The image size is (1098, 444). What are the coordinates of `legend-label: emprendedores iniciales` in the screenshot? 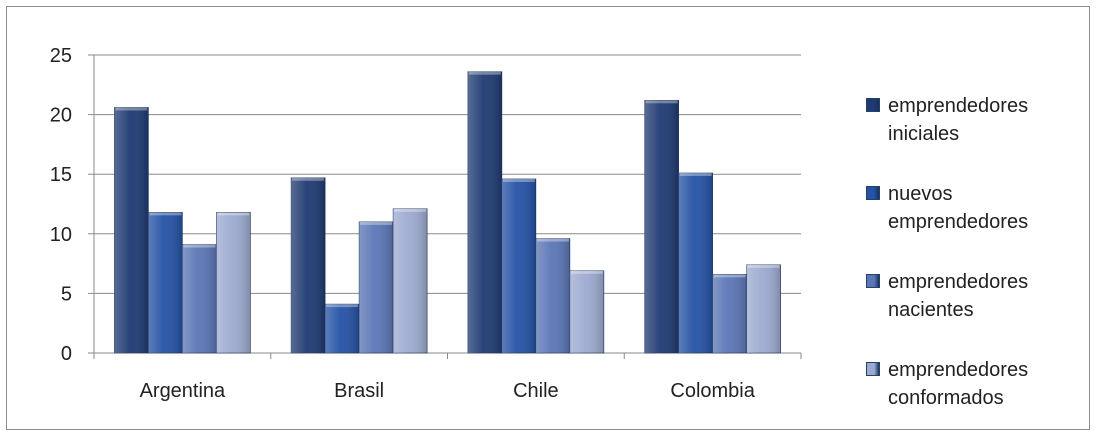 It's located at (958, 120).